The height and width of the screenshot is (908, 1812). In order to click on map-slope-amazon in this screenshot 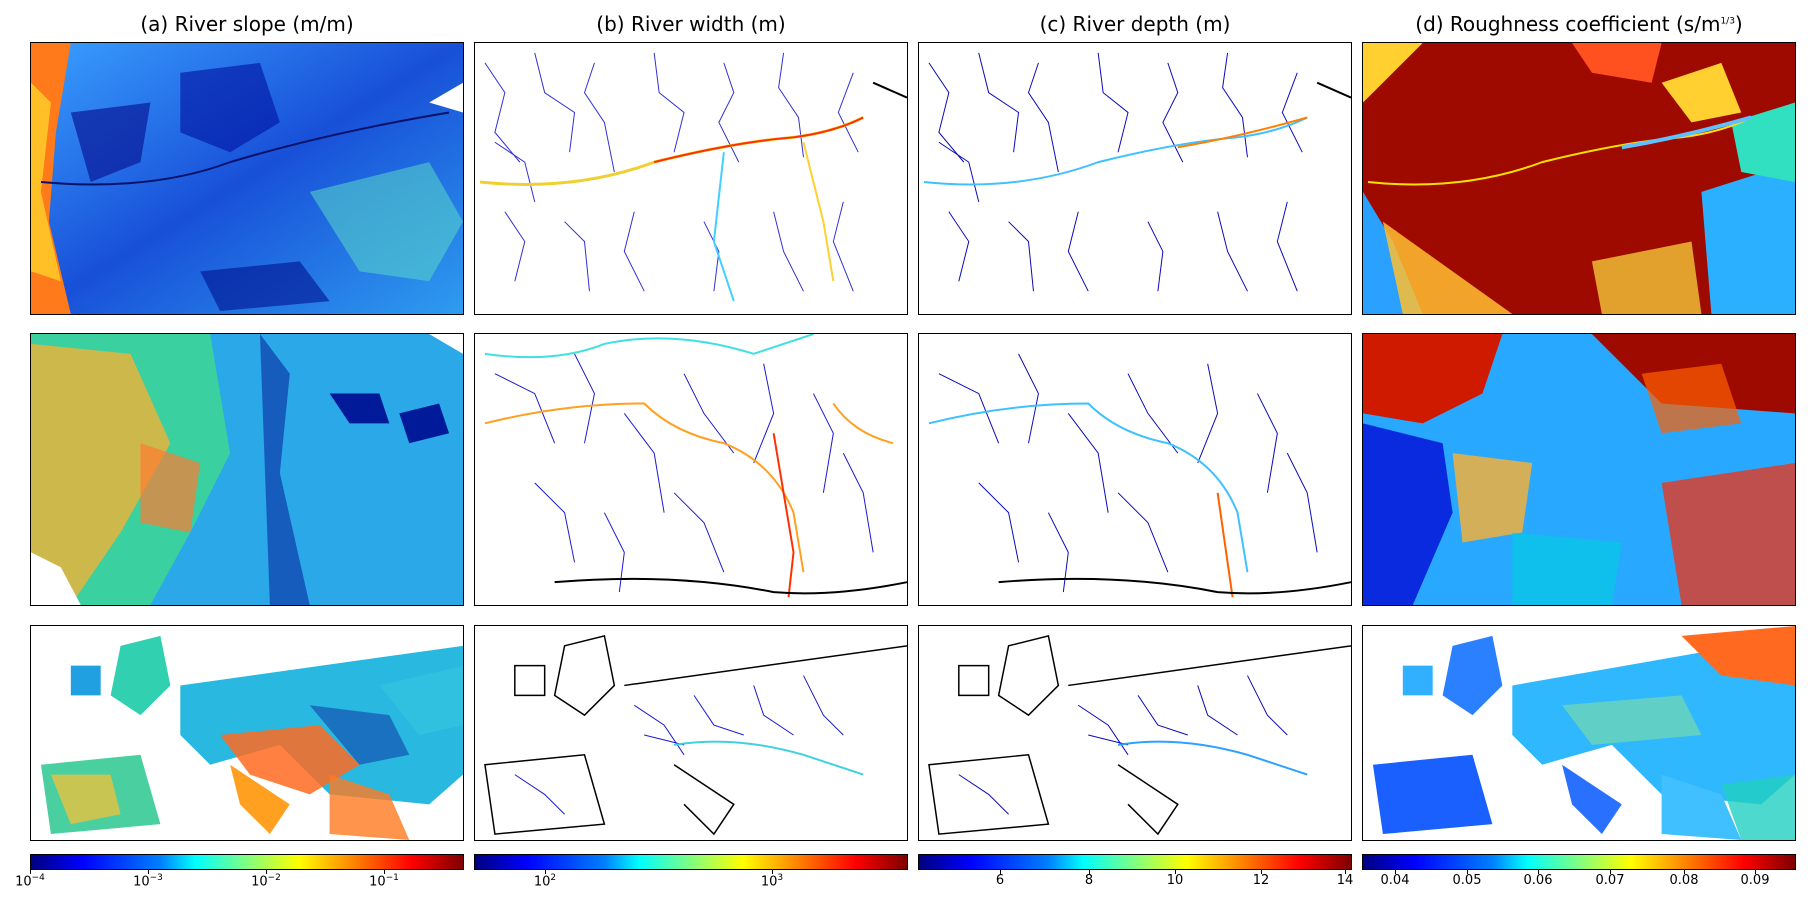, I will do `click(247, 178)`.